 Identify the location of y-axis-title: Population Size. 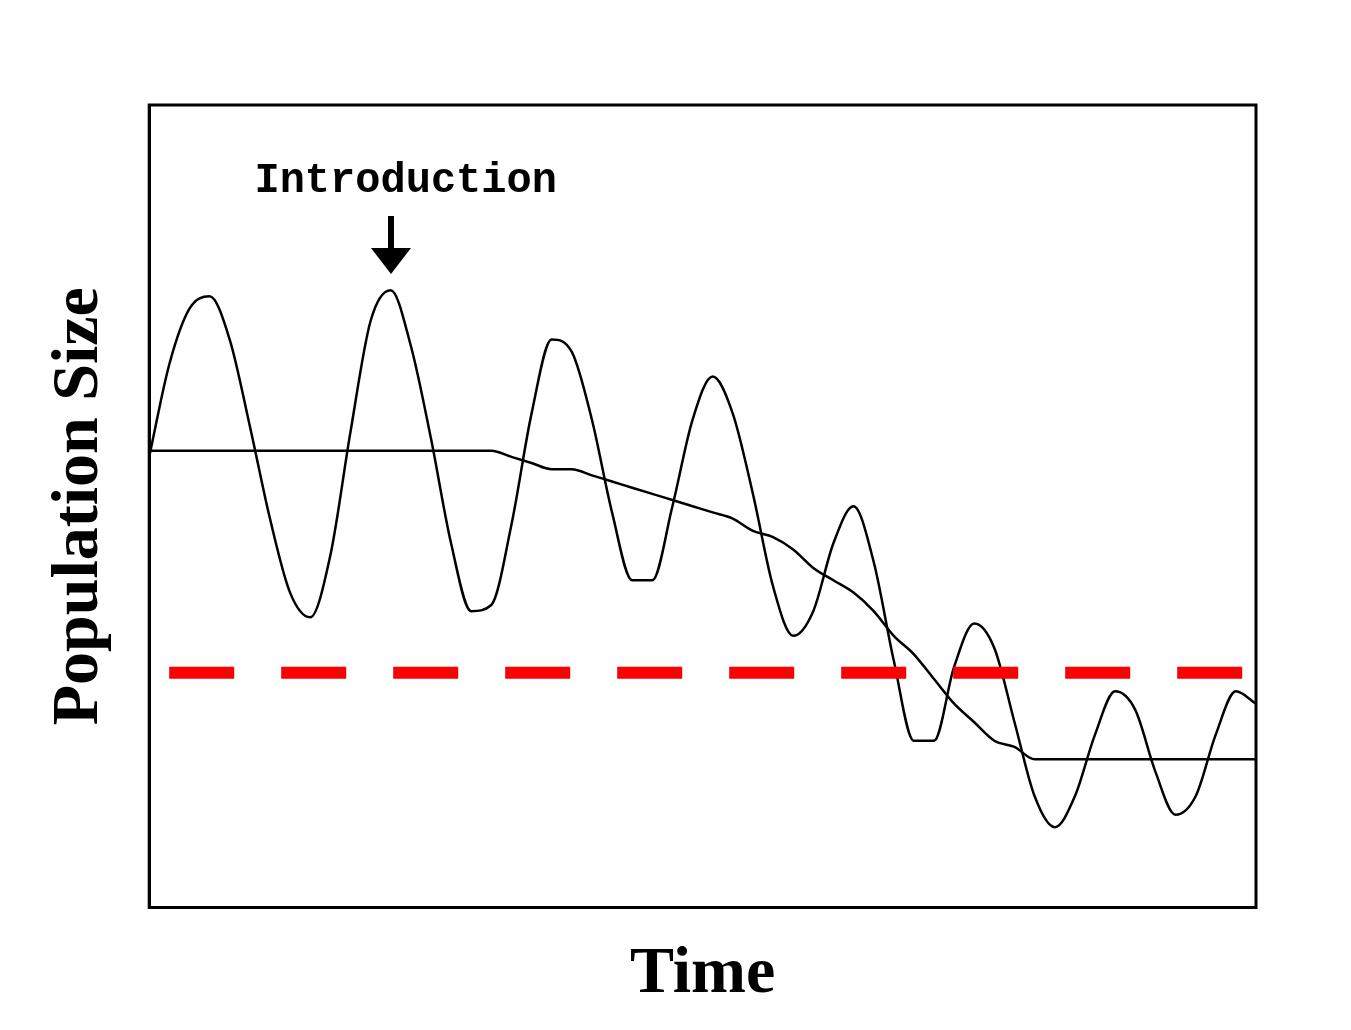
(74, 506).